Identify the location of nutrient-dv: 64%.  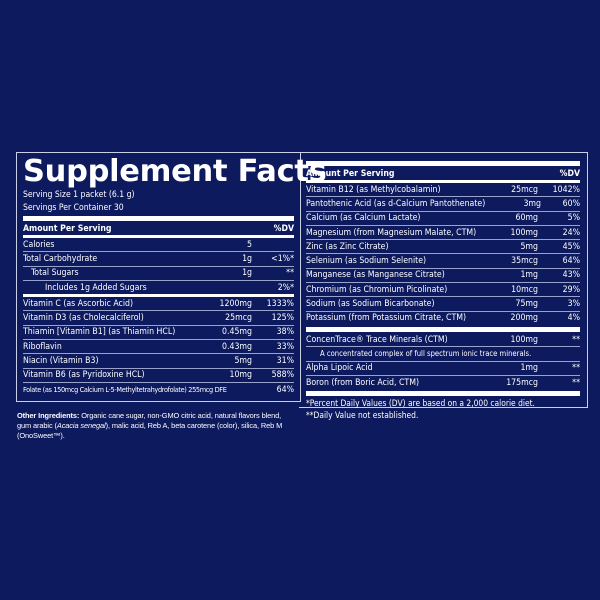
(285, 389).